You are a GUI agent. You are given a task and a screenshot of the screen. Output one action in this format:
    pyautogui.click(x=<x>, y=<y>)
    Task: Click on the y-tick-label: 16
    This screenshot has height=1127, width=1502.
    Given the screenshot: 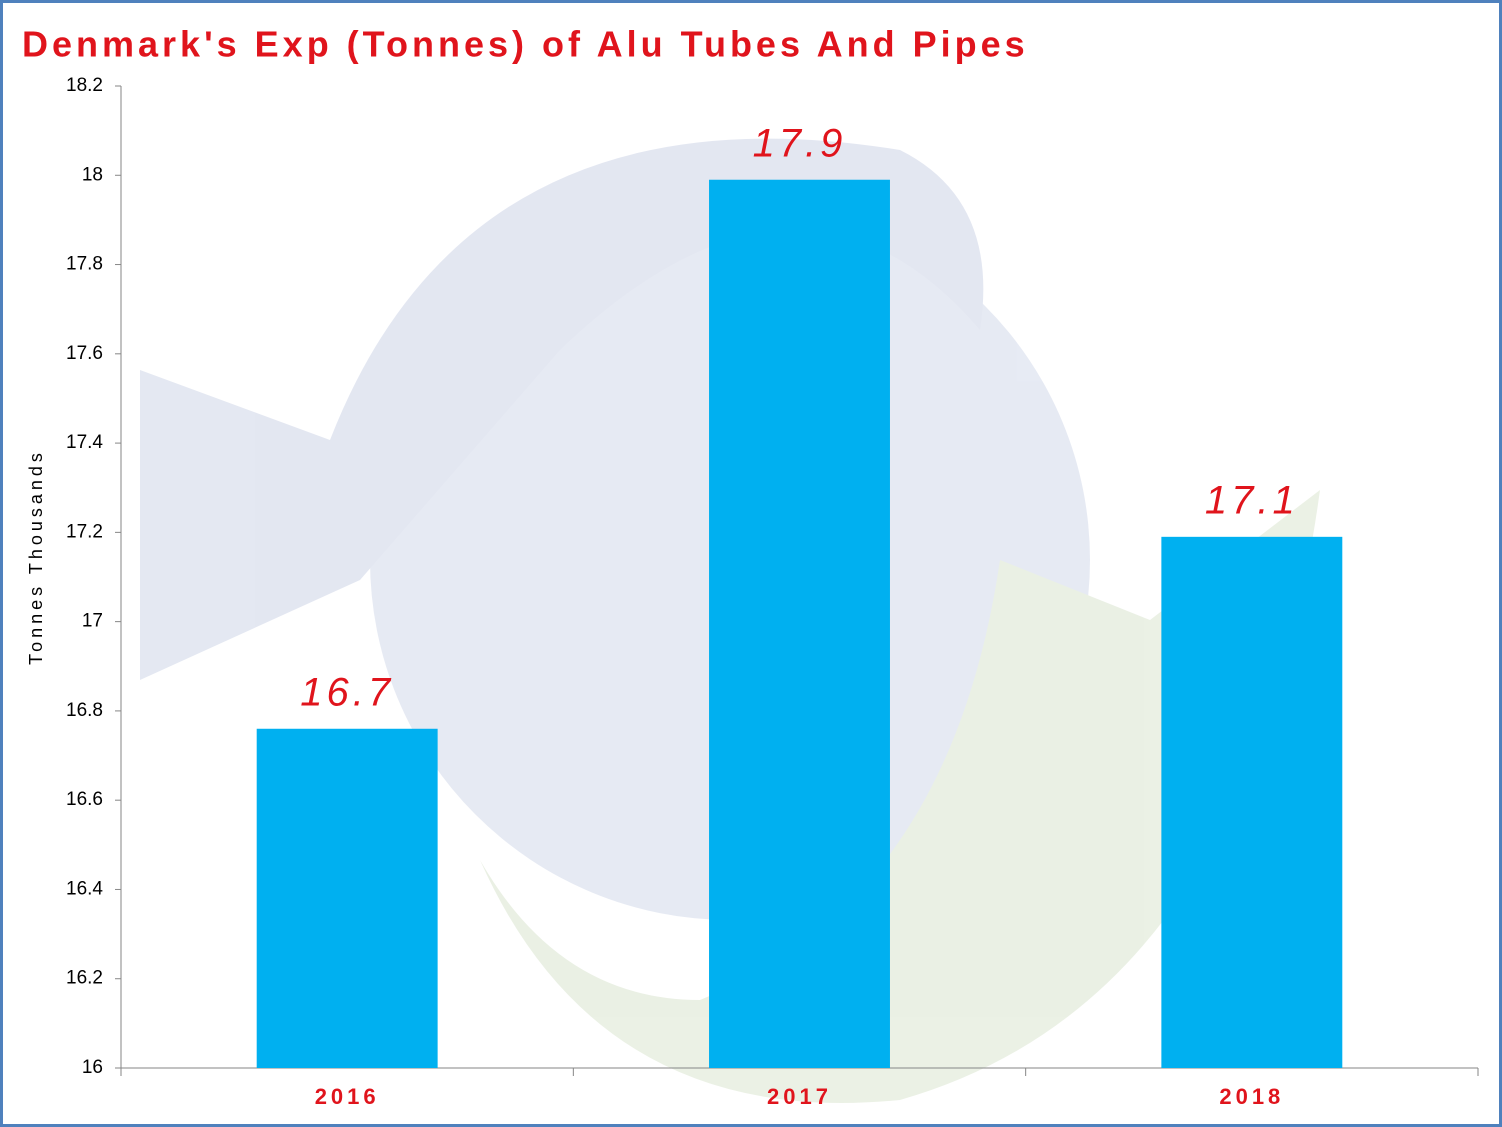 What is the action you would take?
    pyautogui.click(x=92, y=1067)
    